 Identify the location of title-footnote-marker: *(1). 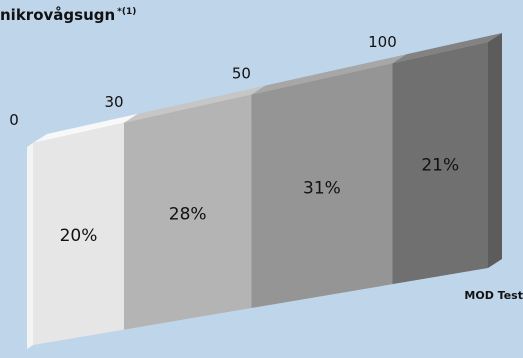
(127, 12).